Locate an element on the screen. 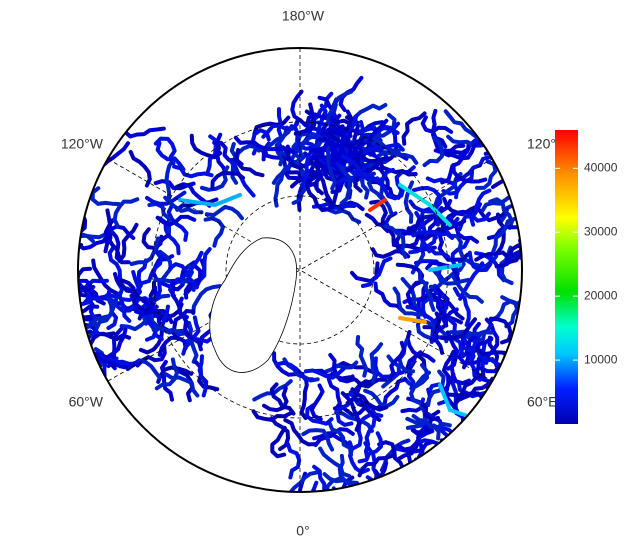 This screenshot has width=625, height=557. lon-label: 60°E is located at coordinates (542, 402).